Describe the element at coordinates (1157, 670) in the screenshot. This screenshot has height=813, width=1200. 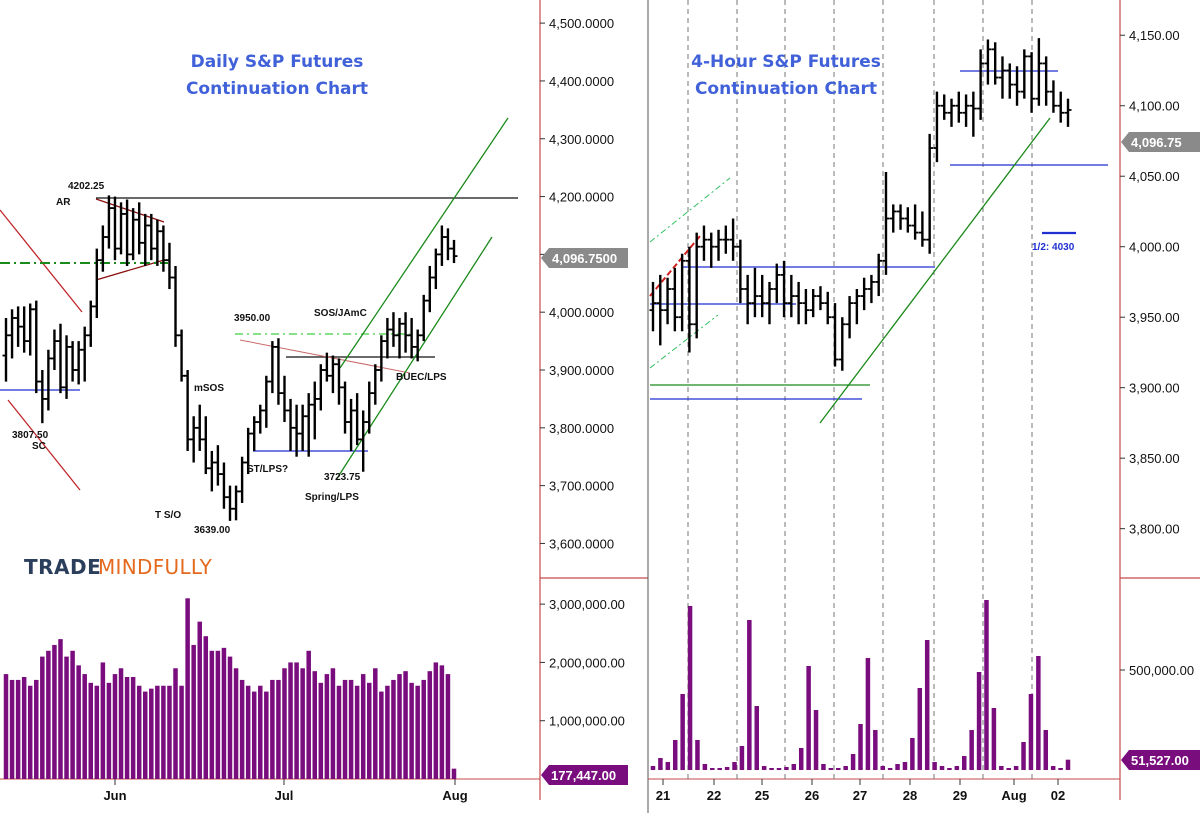
I see `fourhour-volume-ticks: 500,000.00` at that location.